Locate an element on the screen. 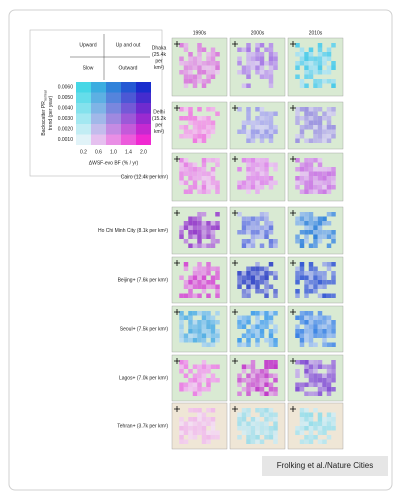 The width and height of the screenshot is (401, 500). x-tick-label: 1.0 is located at coordinates (113, 152).